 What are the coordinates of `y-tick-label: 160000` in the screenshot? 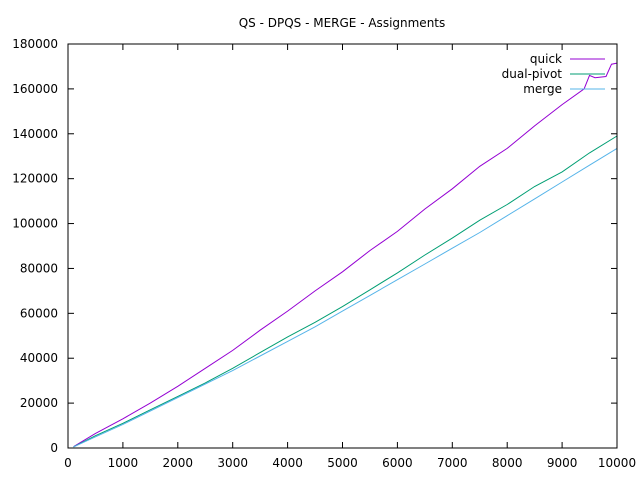 It's located at (35, 89).